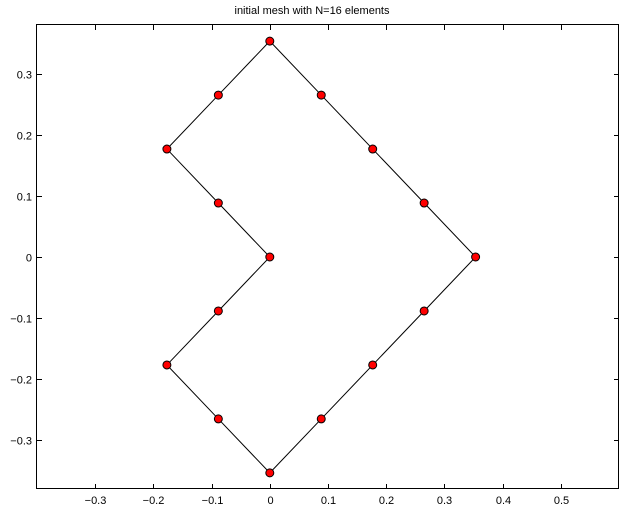 This screenshot has height=509, width=623. What do you see at coordinates (312, 11) in the screenshot?
I see `chart-title: initial mesh with N=16 elements` at bounding box center [312, 11].